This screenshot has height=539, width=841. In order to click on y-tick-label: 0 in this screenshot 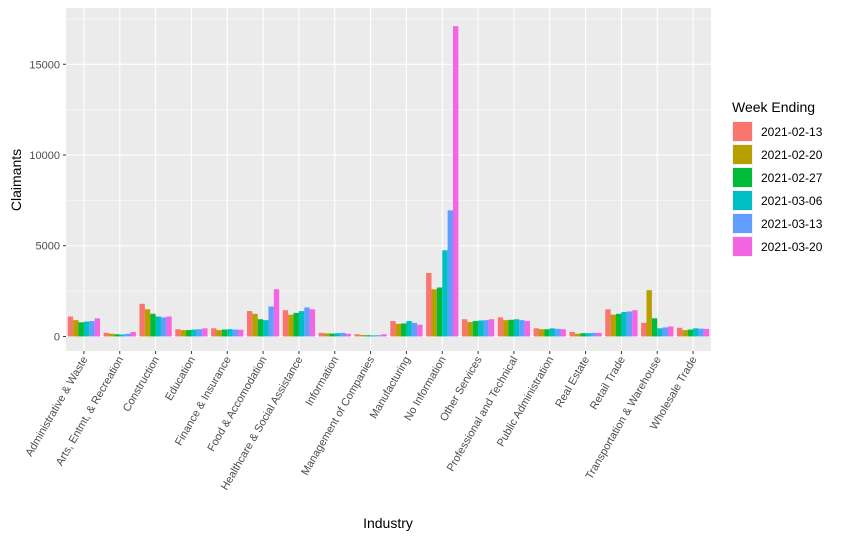, I will do `click(57, 337)`.